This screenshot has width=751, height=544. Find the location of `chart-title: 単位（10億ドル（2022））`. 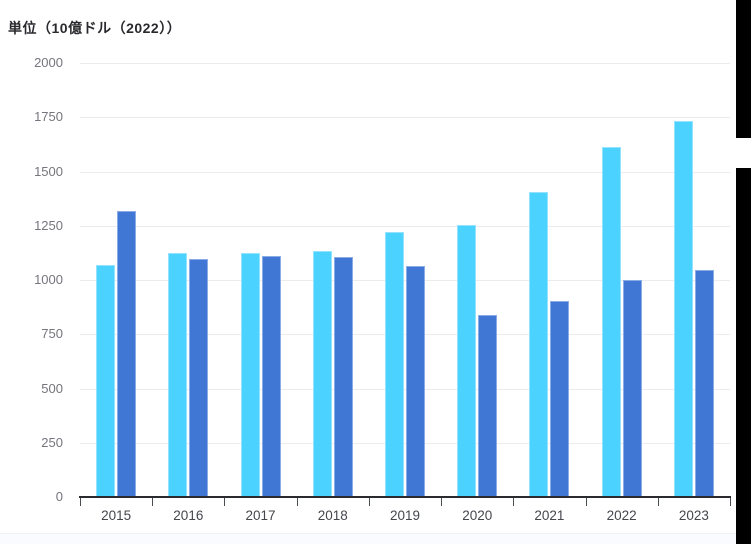

chart-title: 単位（10億ドル（2022）） is located at coordinates (95, 28).